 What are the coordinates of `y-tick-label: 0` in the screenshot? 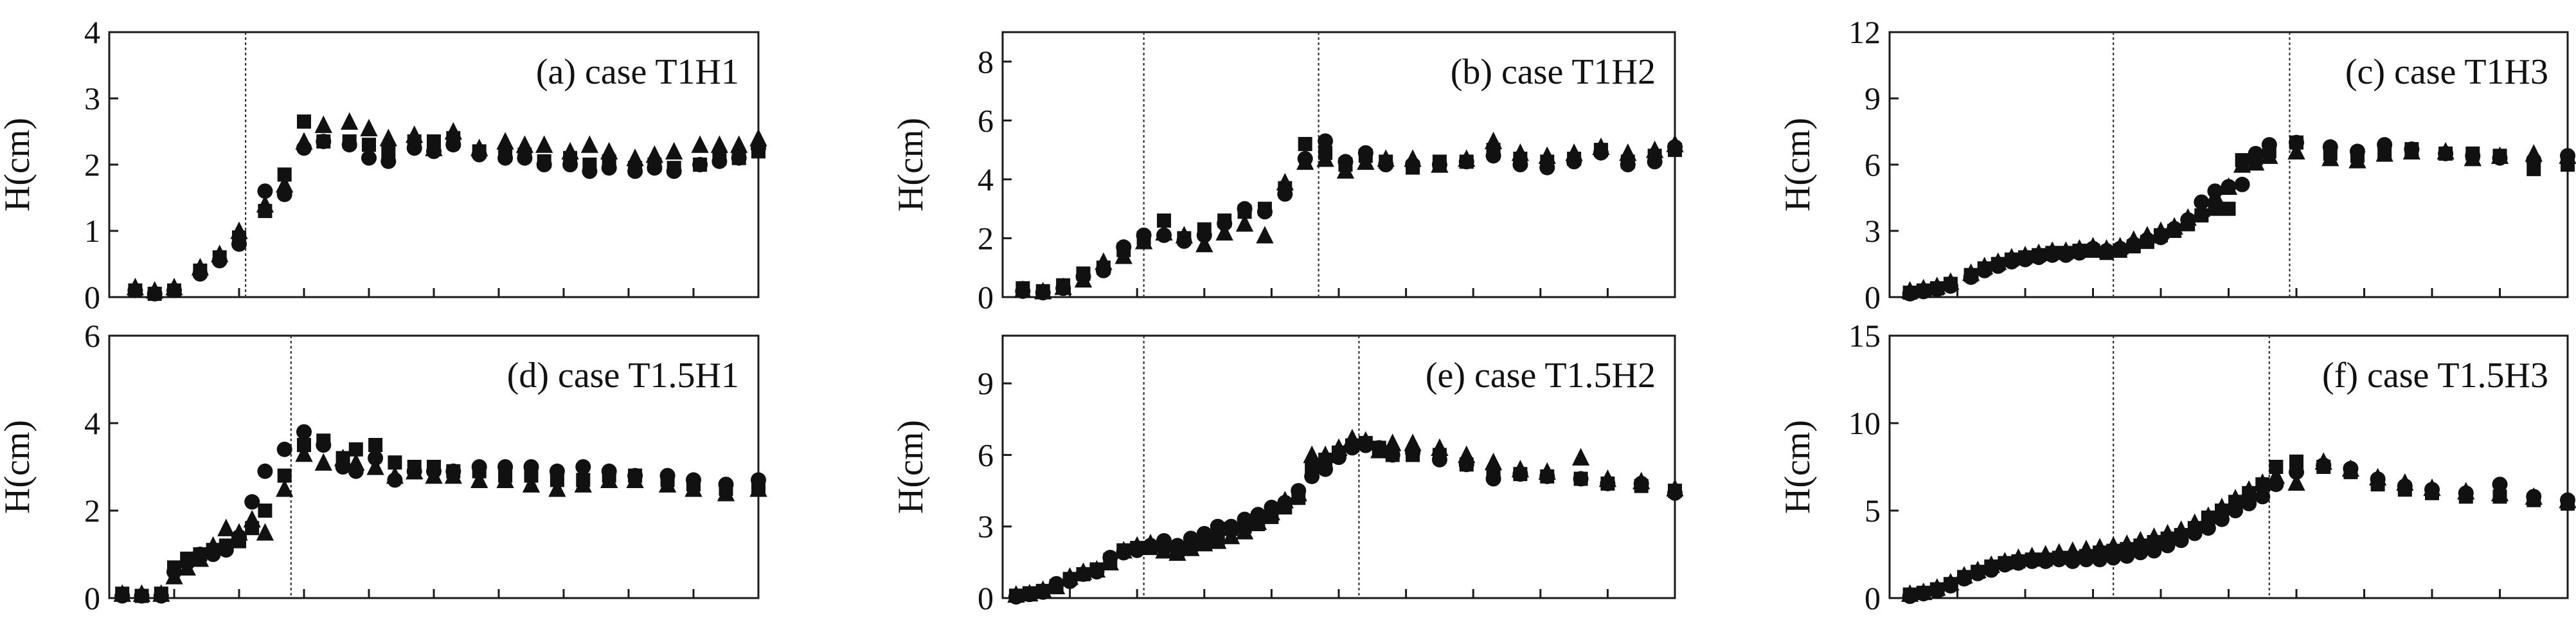 It's located at (92, 297).